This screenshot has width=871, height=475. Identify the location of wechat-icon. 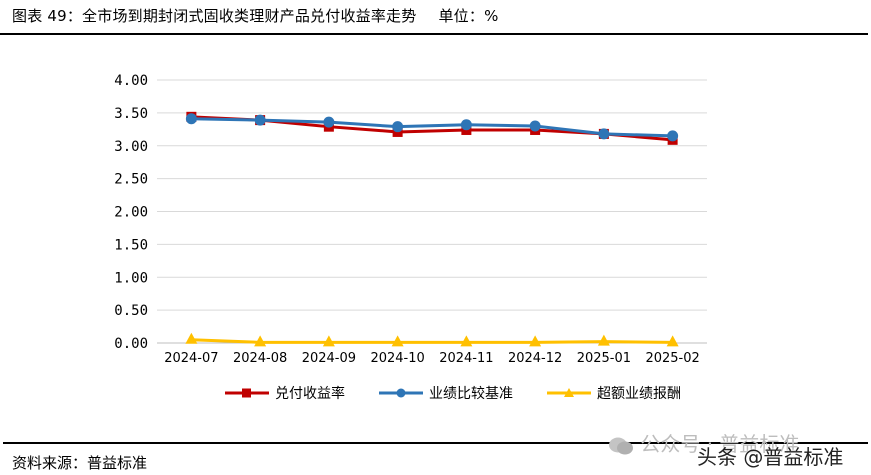
(621, 445).